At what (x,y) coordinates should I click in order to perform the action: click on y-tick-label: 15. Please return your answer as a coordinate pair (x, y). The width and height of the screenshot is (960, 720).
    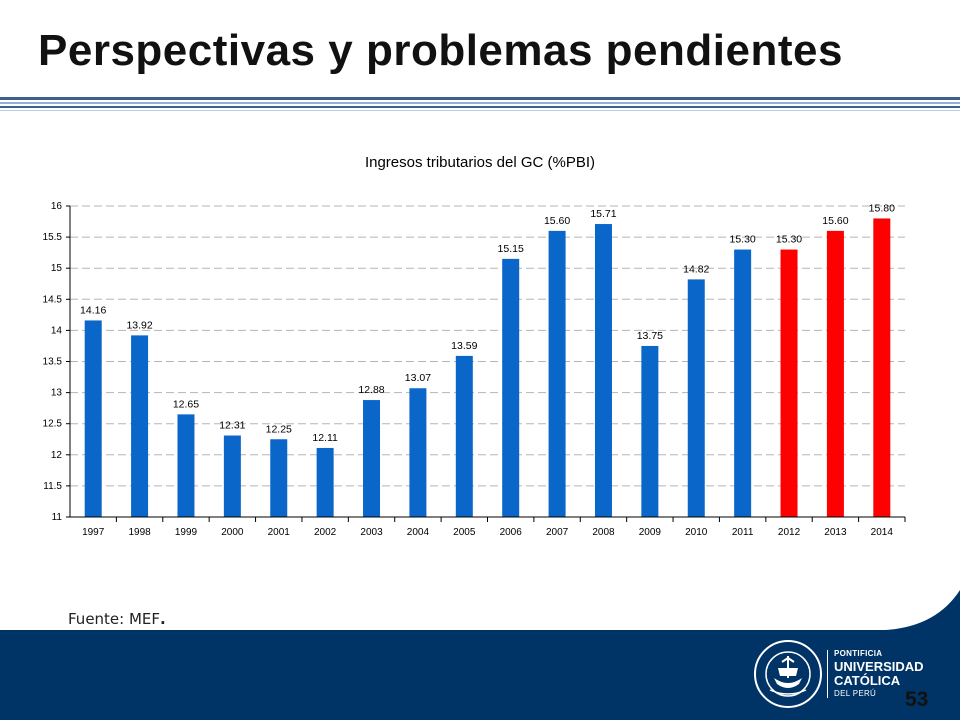
    Looking at the image, I should click on (57, 268).